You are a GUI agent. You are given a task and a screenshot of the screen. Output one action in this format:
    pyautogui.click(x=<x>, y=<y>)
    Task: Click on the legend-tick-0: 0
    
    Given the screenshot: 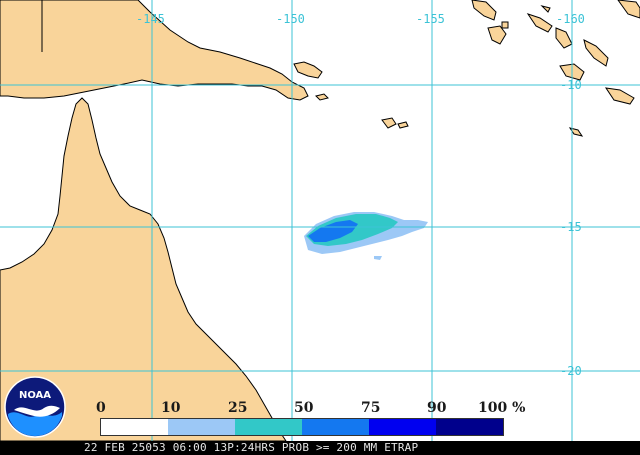 What is the action you would take?
    pyautogui.click(x=101, y=408)
    